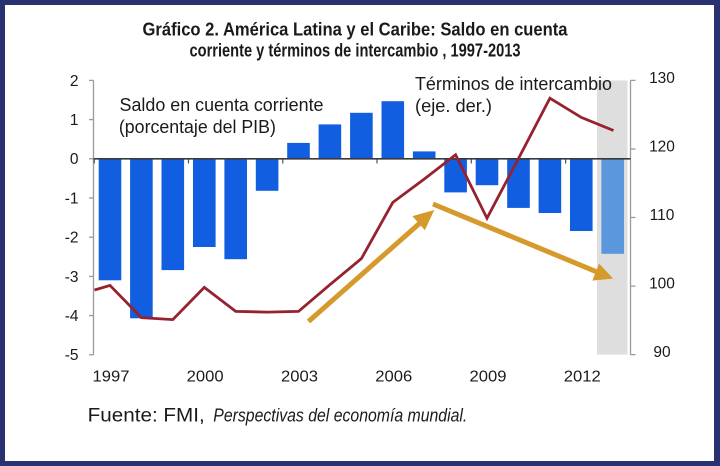  Describe the element at coordinates (74, 120) in the screenshot. I see `svg-text: 1` at that location.